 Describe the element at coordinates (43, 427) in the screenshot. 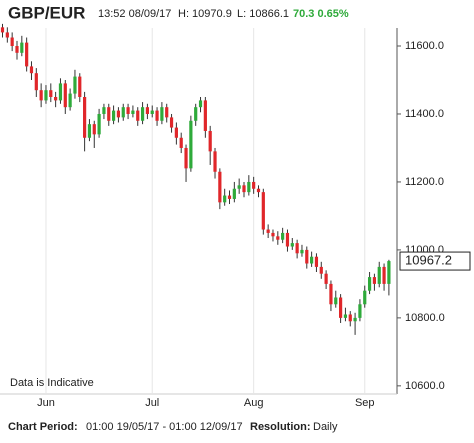

I see `period-label: Chart Period:` at that location.